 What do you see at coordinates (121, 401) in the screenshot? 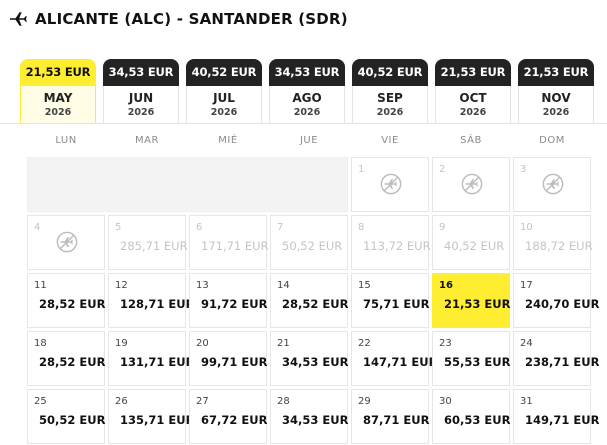
I see `day-number: 26` at bounding box center [121, 401].